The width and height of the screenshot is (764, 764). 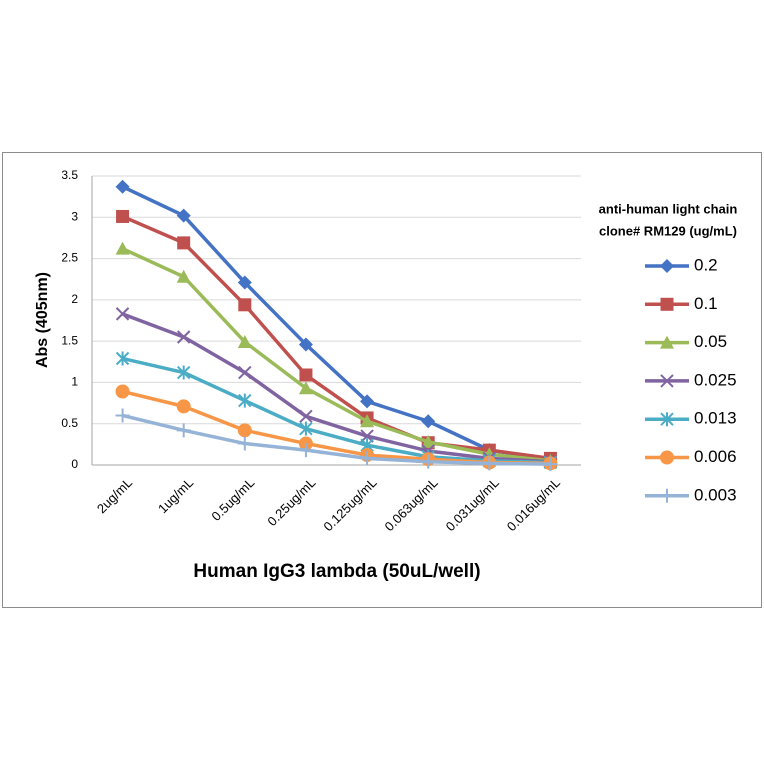 I want to click on y-tick-label: 0.5, so click(x=69, y=423).